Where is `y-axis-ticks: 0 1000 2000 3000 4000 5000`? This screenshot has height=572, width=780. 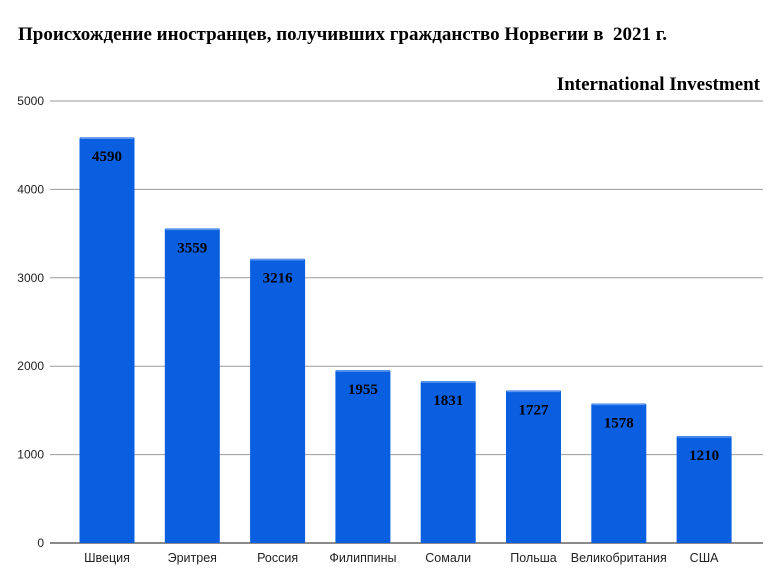
y-axis-ticks: 0 1000 2000 3000 4000 5000 is located at coordinates (30, 322).